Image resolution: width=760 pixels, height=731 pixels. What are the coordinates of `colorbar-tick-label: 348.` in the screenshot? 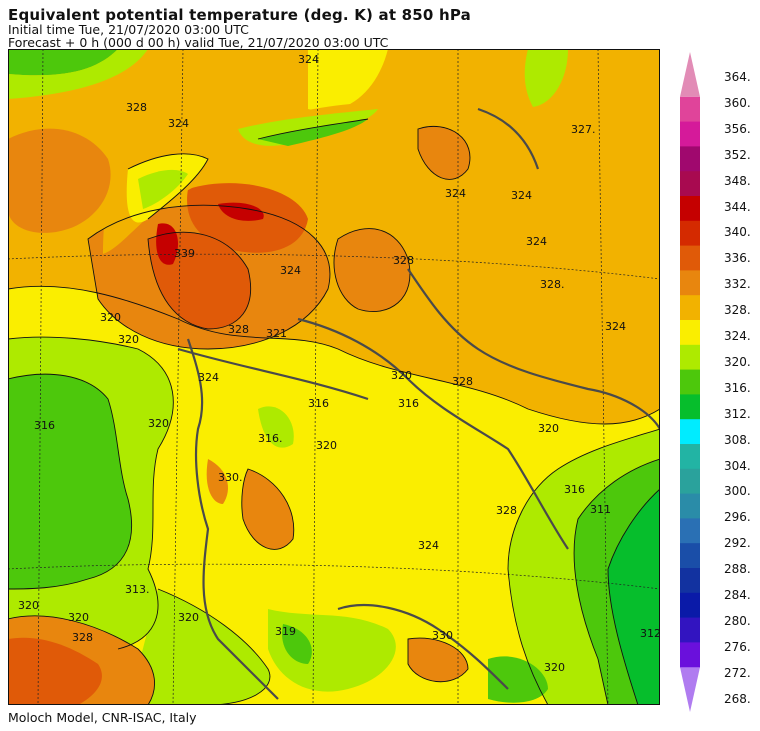 It's located at (737, 180).